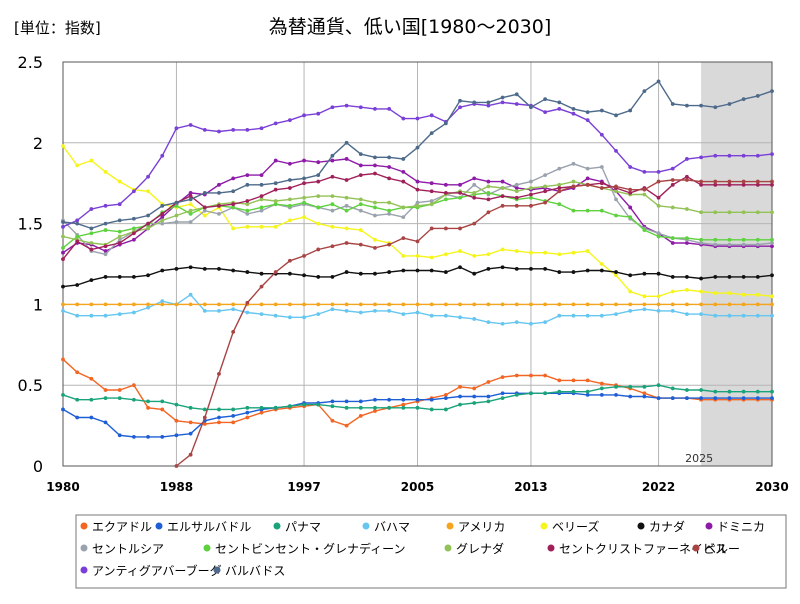 The width and height of the screenshot is (800, 604). Describe the element at coordinates (658, 487) in the screenshot. I see `x-tick-label: 2022` at that location.